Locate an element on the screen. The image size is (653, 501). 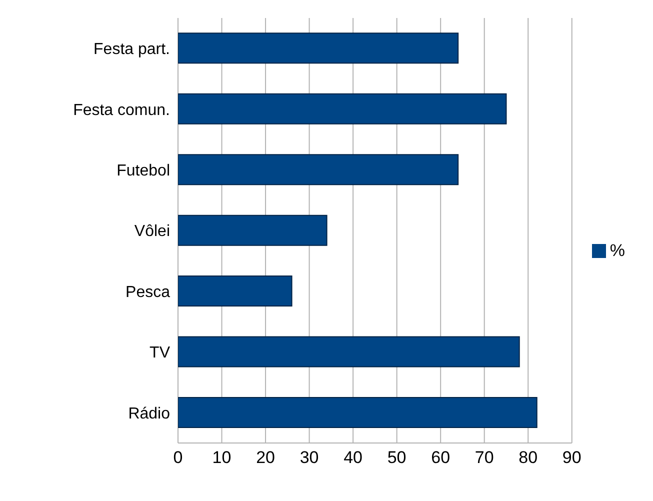
x-tick-label: 10 is located at coordinates (222, 458).